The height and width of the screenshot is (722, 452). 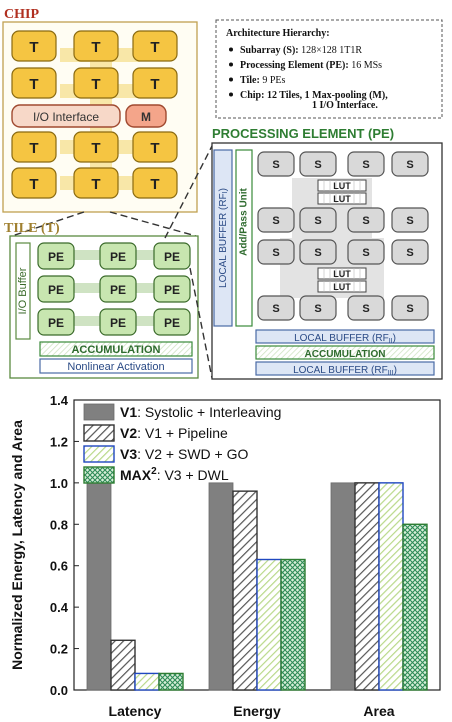 I want to click on bar-v1-energy, so click(x=221, y=586).